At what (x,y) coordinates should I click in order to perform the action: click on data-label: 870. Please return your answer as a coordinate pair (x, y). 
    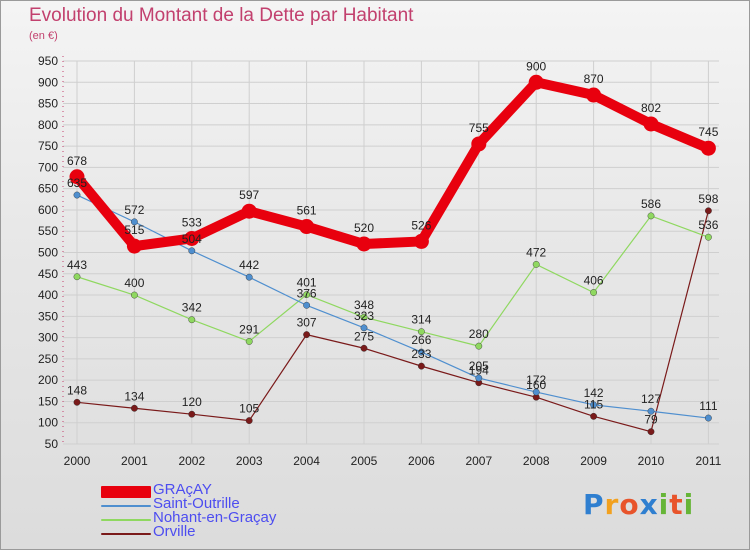
    Looking at the image, I should click on (594, 79).